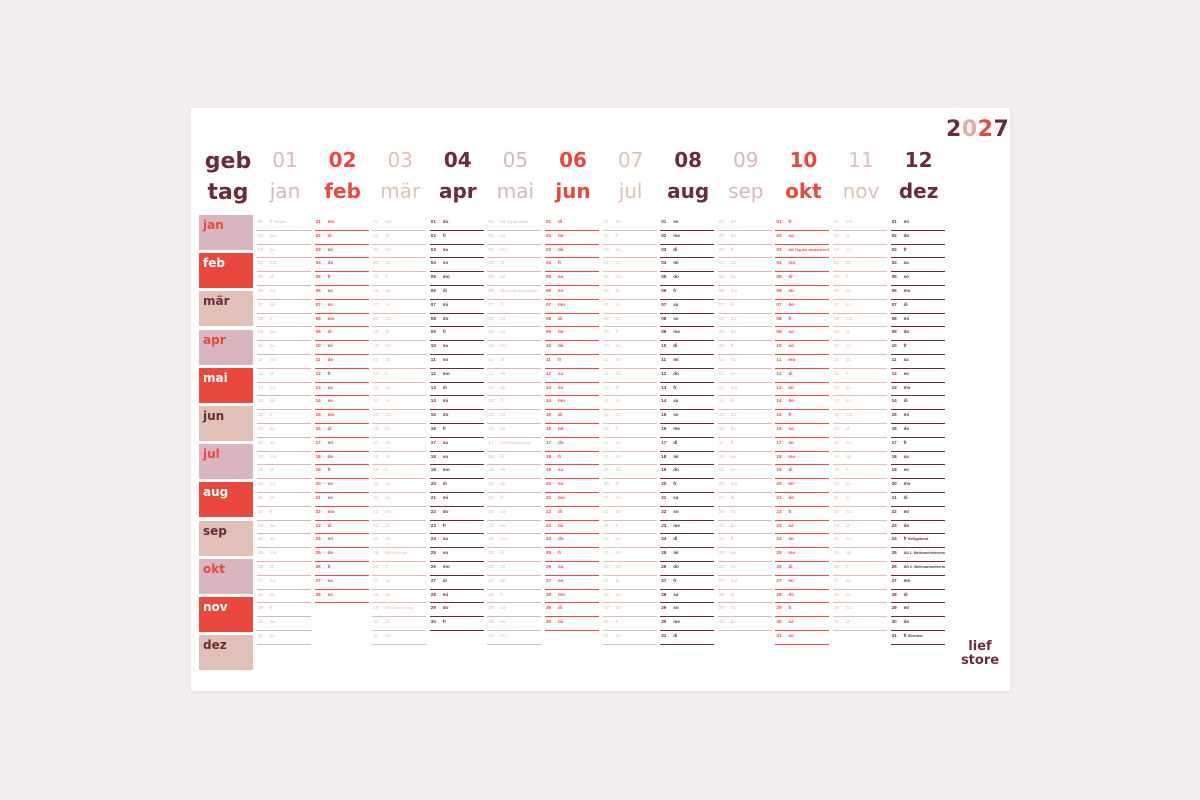 This screenshot has height=800, width=1200. What do you see at coordinates (802, 528) in the screenshot?
I see `day-row: 23 sa` at bounding box center [802, 528].